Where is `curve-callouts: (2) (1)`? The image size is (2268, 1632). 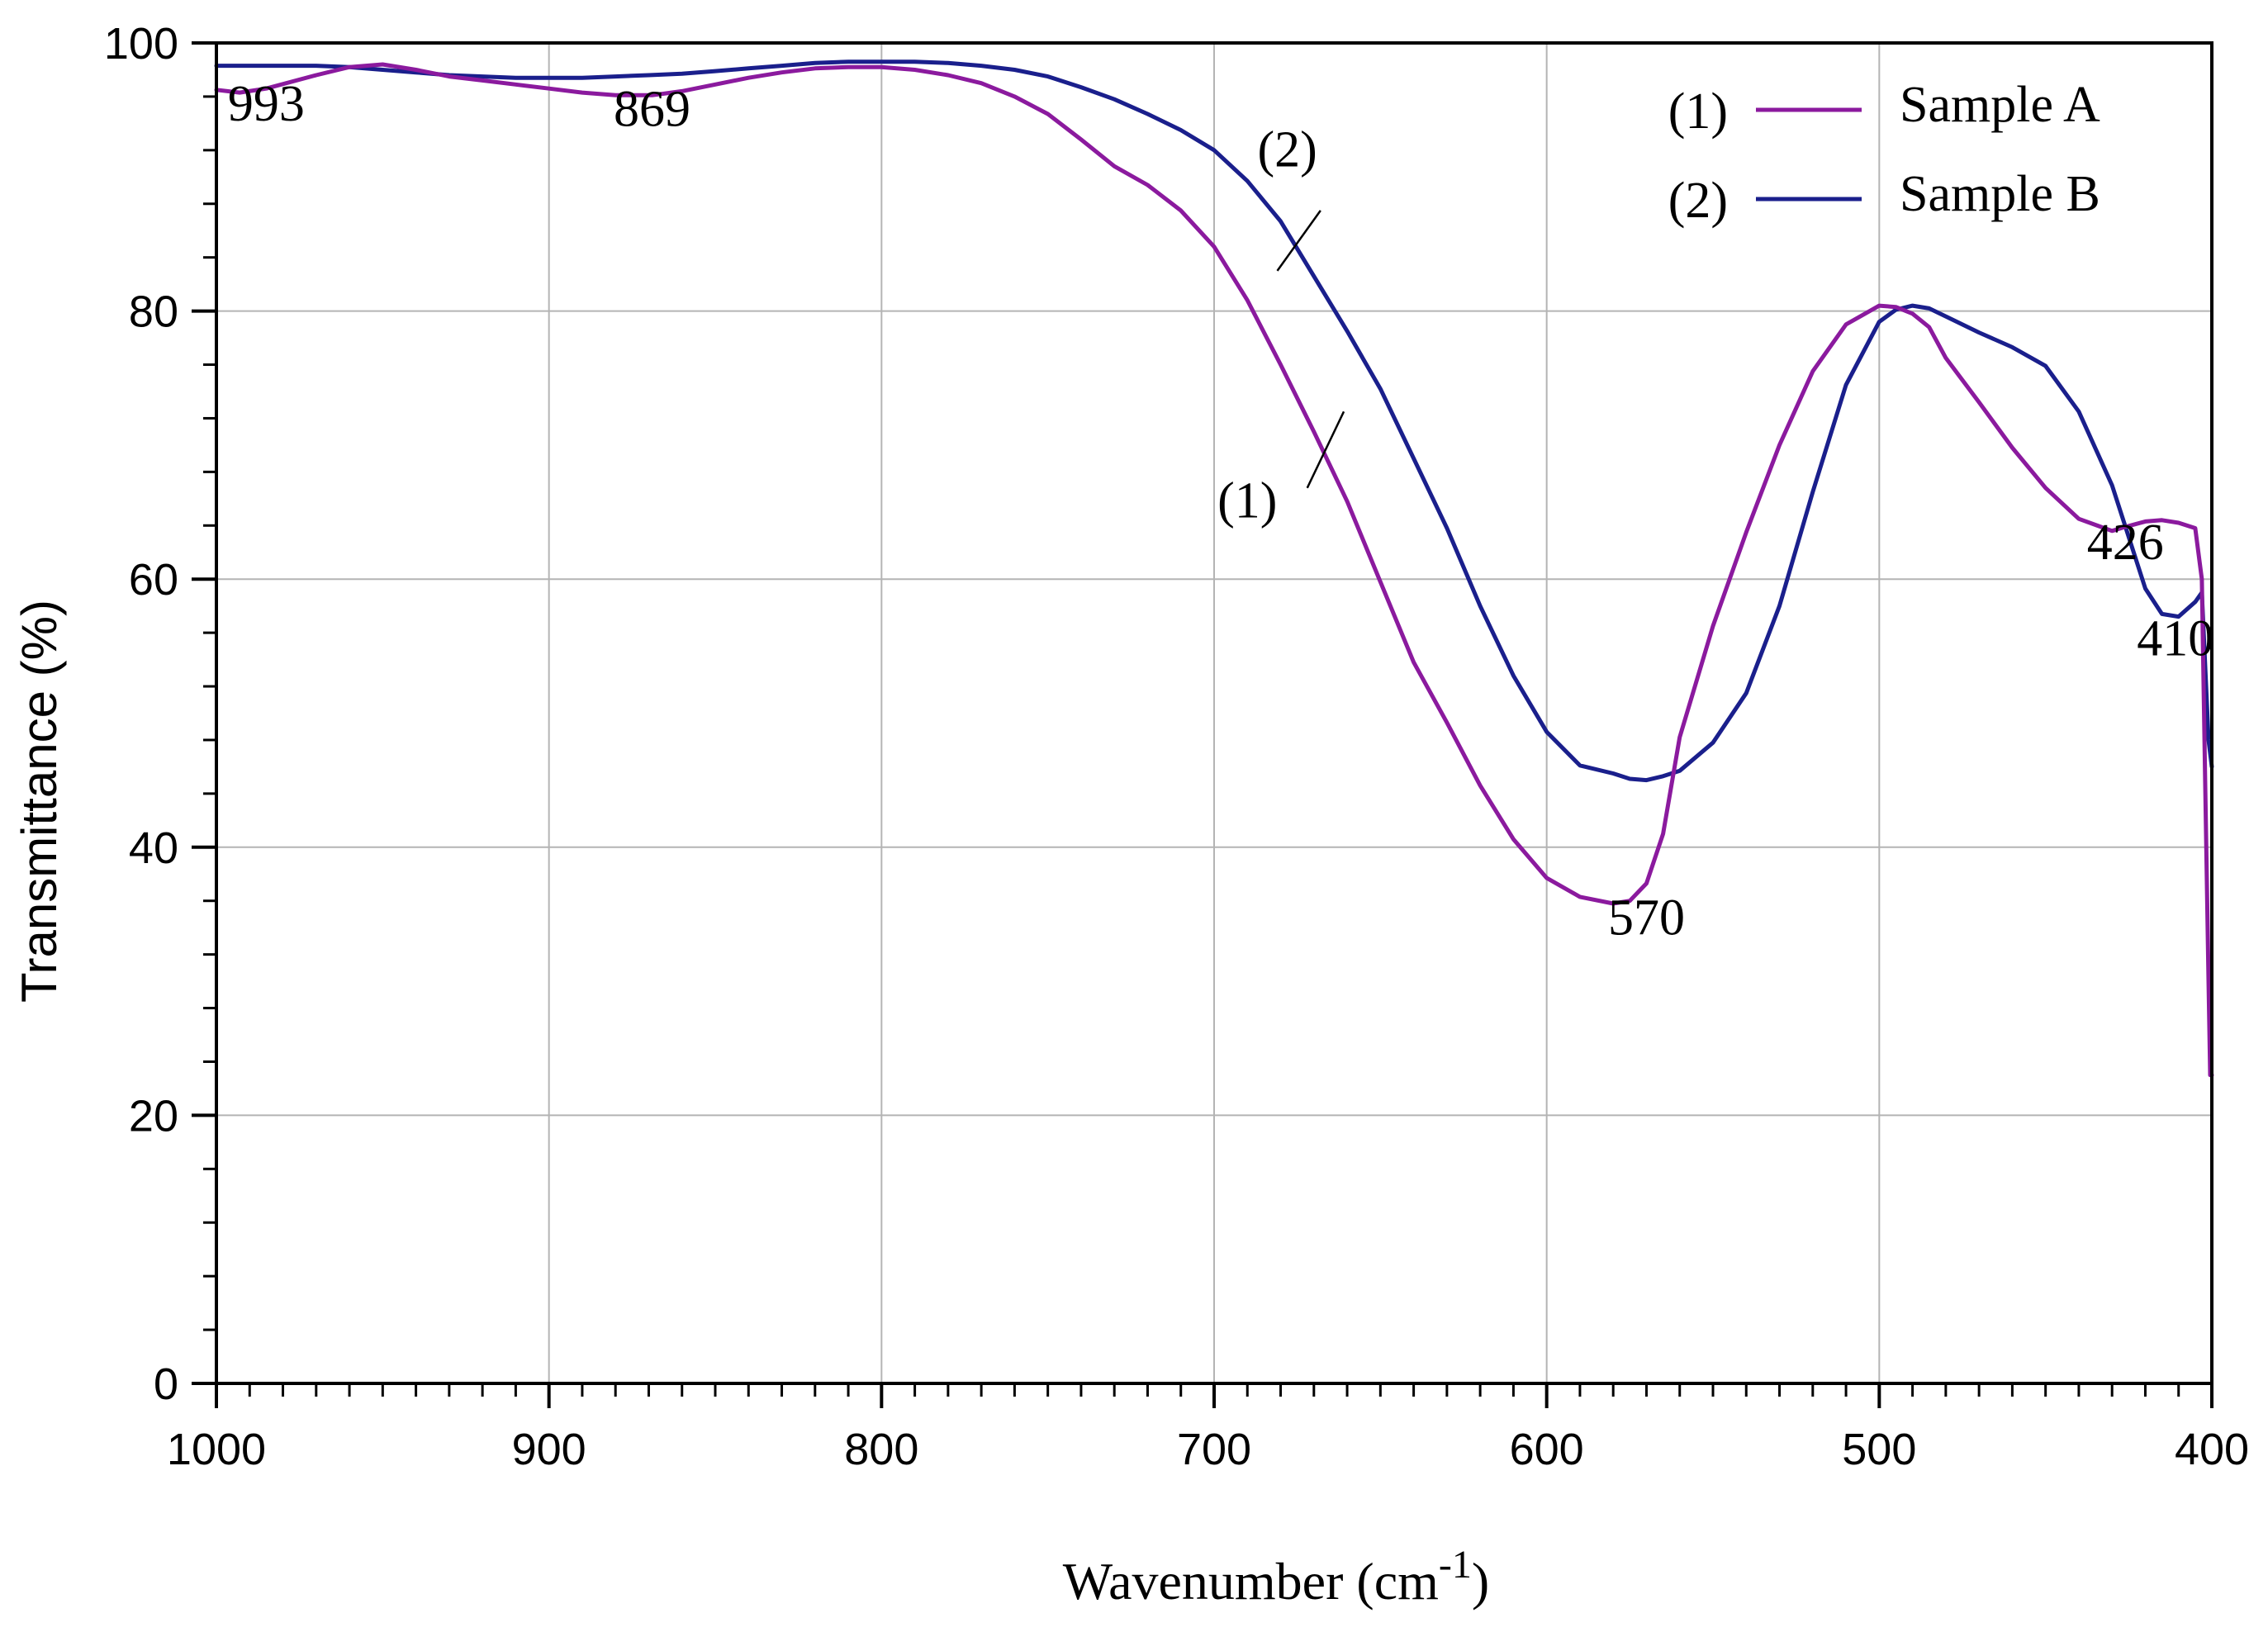 curve-callouts: (2) (1) is located at coordinates (1281, 325).